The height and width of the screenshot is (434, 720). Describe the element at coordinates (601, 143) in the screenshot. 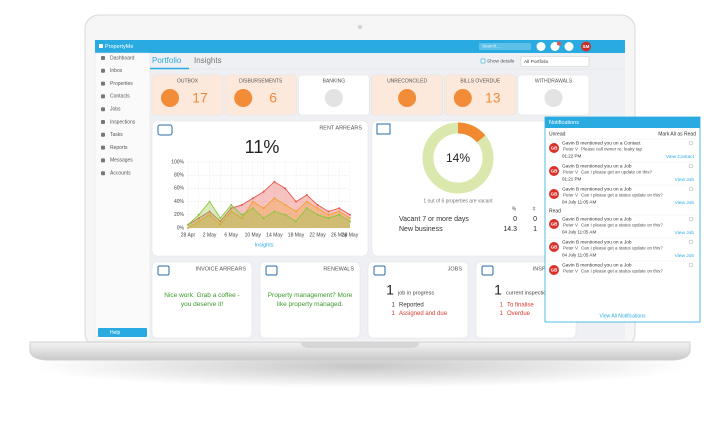

I see `notification-title: Gavin B mentioned you on a Contact` at that location.